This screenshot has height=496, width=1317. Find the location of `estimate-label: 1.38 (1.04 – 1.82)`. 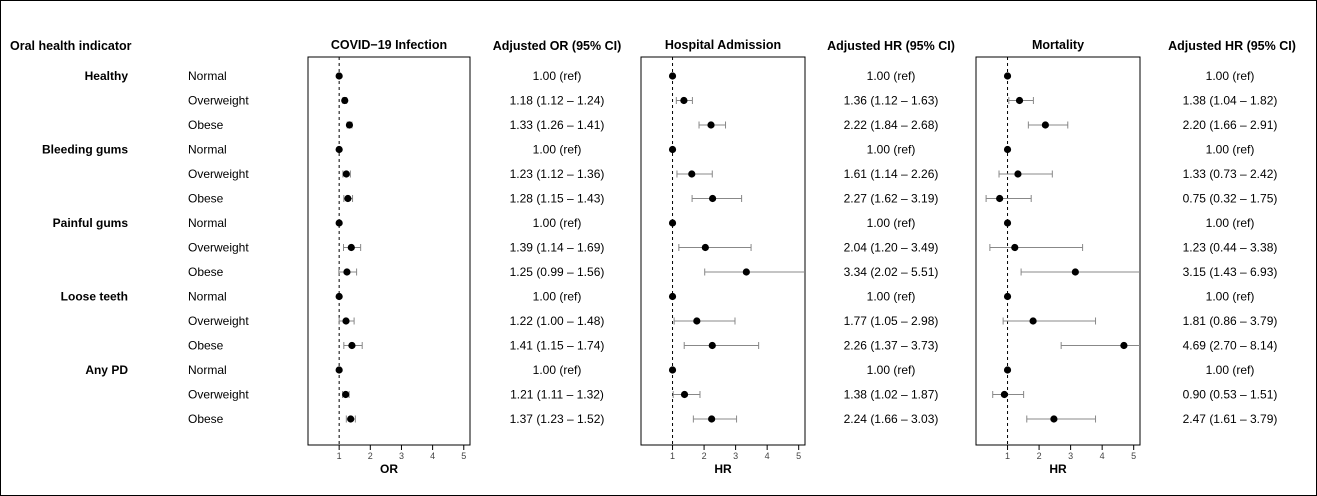

estimate-label: 1.38 (1.04 – 1.82) is located at coordinates (1230, 101).